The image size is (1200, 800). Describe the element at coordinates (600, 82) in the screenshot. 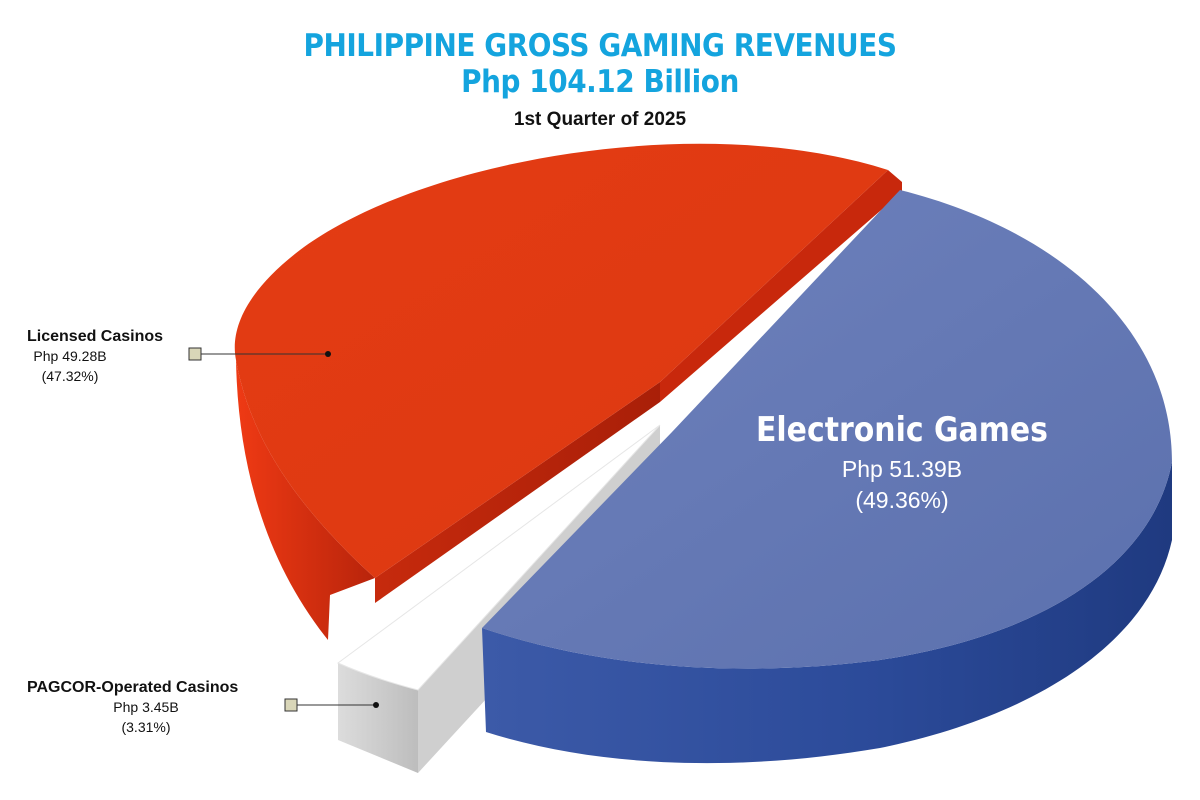

I see `chart-total: Php 104.12 Billion` at that location.